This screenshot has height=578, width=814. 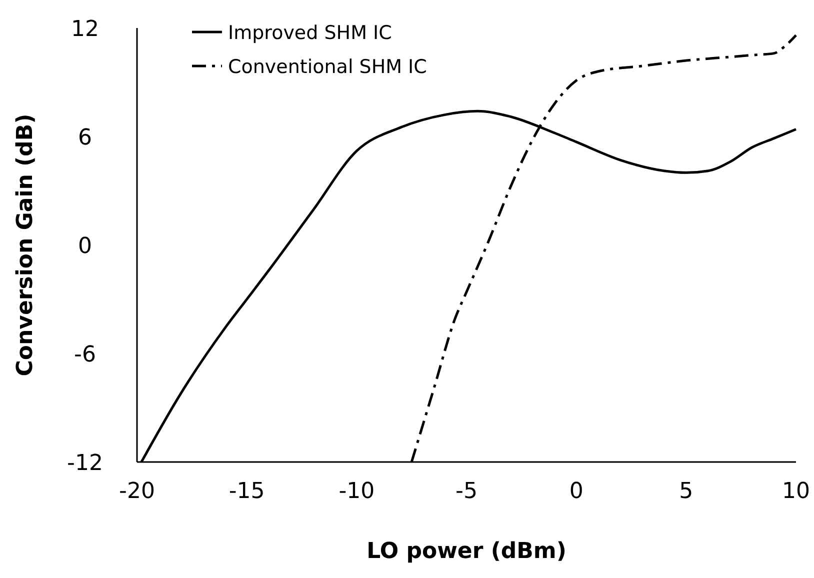 What do you see at coordinates (25, 245) in the screenshot?
I see `y-axis-title: Conversion Gain (dB)` at bounding box center [25, 245].